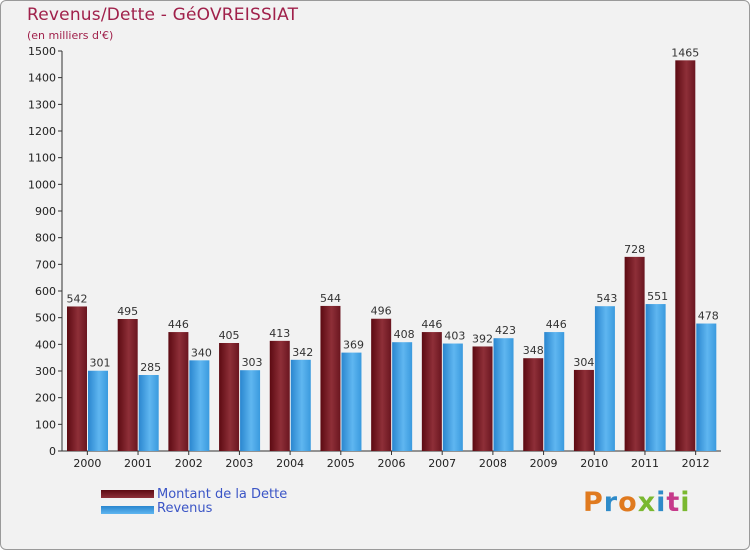 The width and height of the screenshot is (750, 550). I want to click on legend-label-revenue: Revenus, so click(185, 508).